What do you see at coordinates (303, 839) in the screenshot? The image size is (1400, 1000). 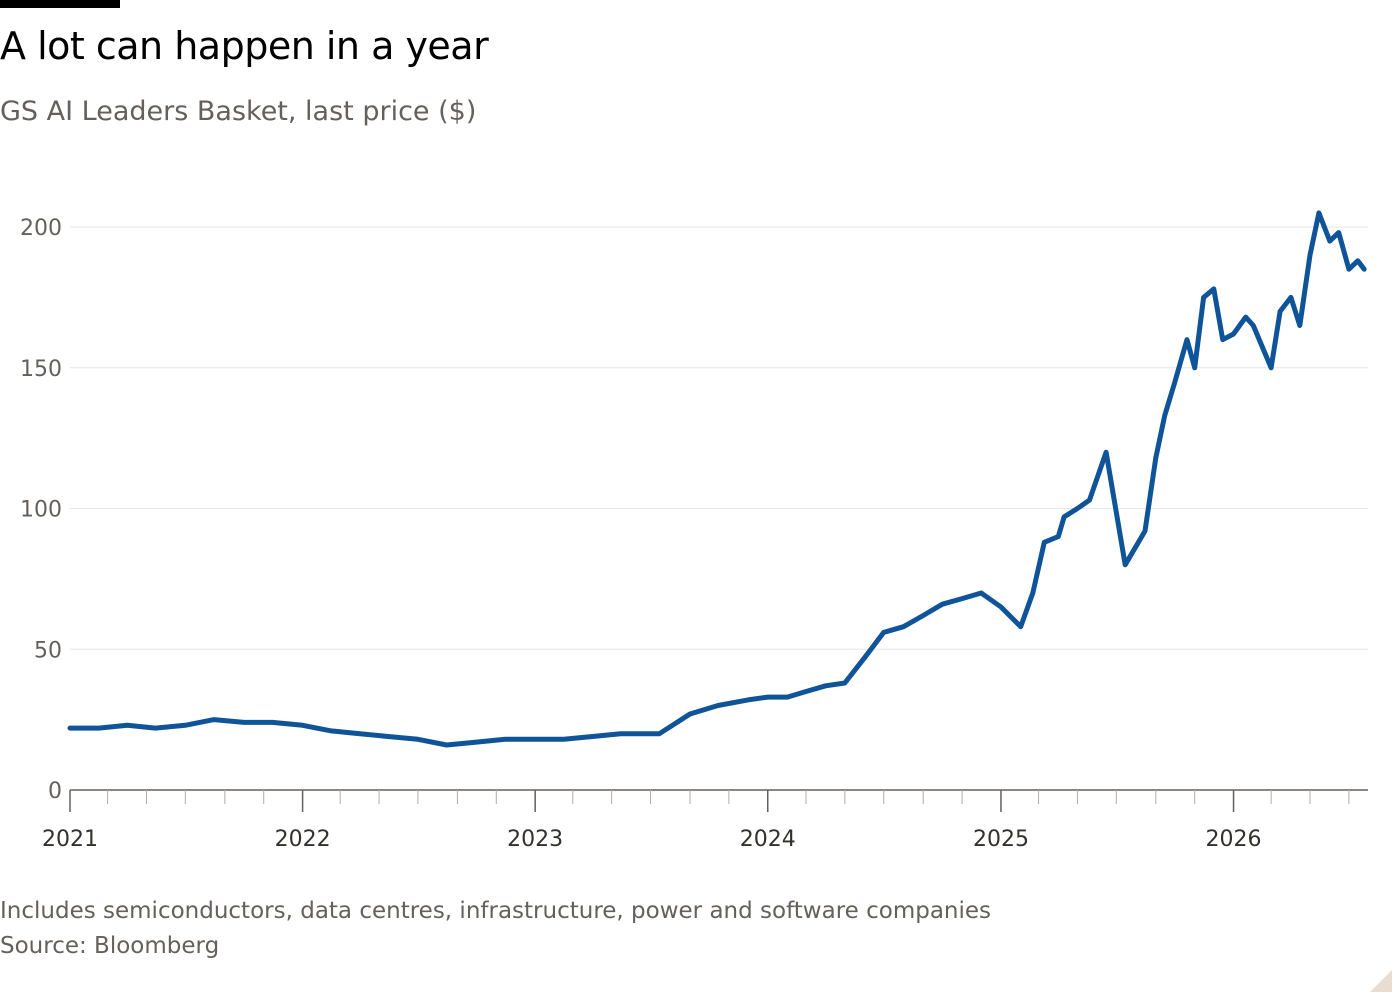 I see `x-tick-label: 2022` at bounding box center [303, 839].